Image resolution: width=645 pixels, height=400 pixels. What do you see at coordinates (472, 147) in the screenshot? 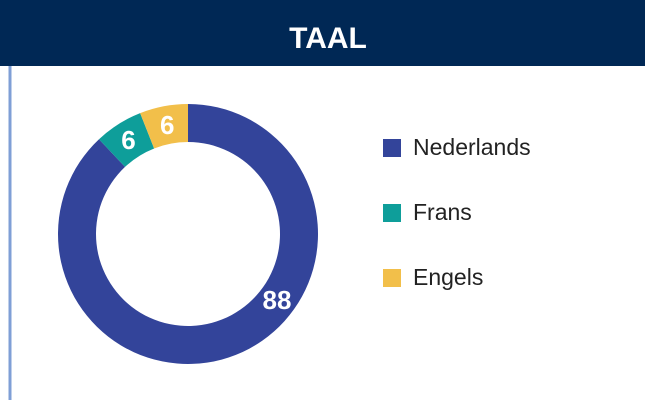
I see `legend-label: Nederlands` at bounding box center [472, 147].